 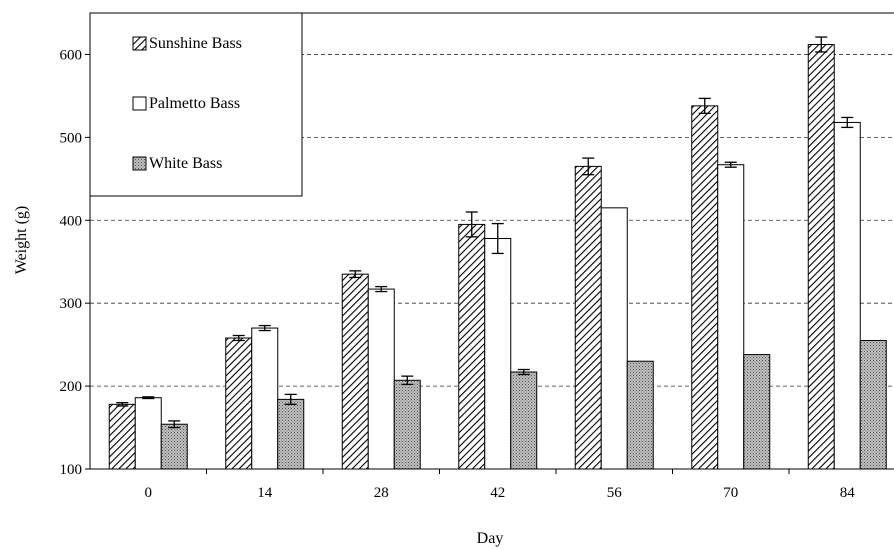 What do you see at coordinates (185, 163) in the screenshot?
I see `legend-label: White Bass` at bounding box center [185, 163].